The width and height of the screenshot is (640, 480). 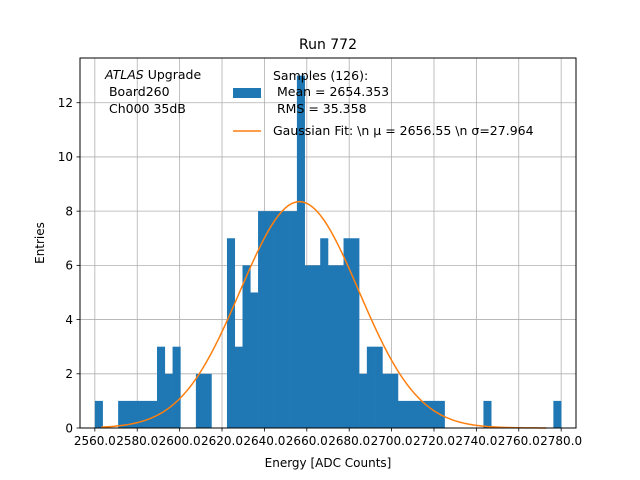 What do you see at coordinates (247, 93) in the screenshot?
I see `legend-hist-swatch` at bounding box center [247, 93].